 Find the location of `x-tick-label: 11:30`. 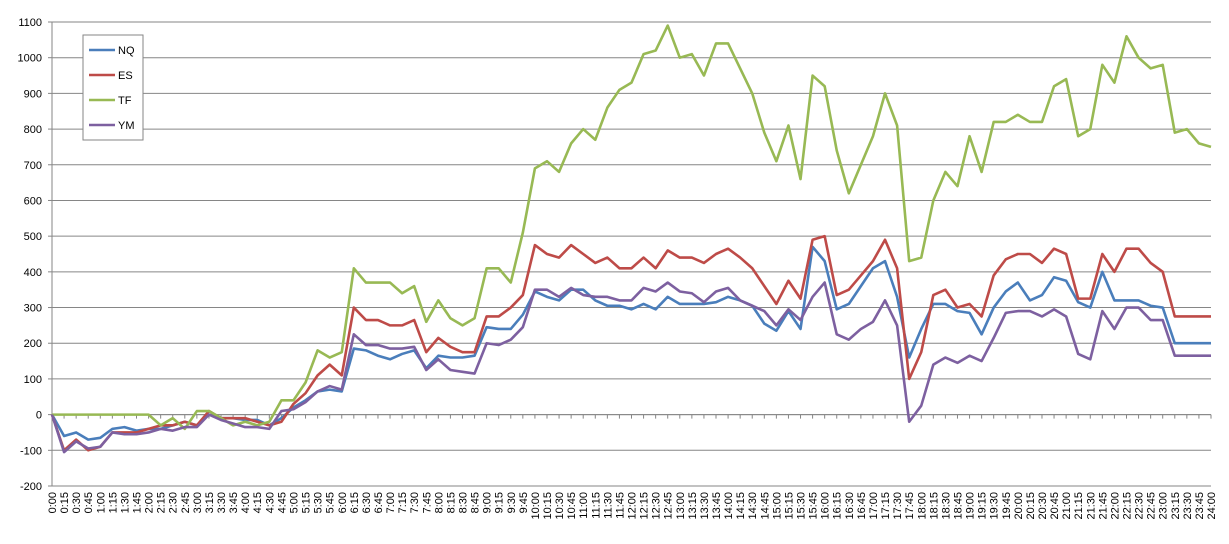

x-tick-label: 11:30 is located at coordinates (608, 505).